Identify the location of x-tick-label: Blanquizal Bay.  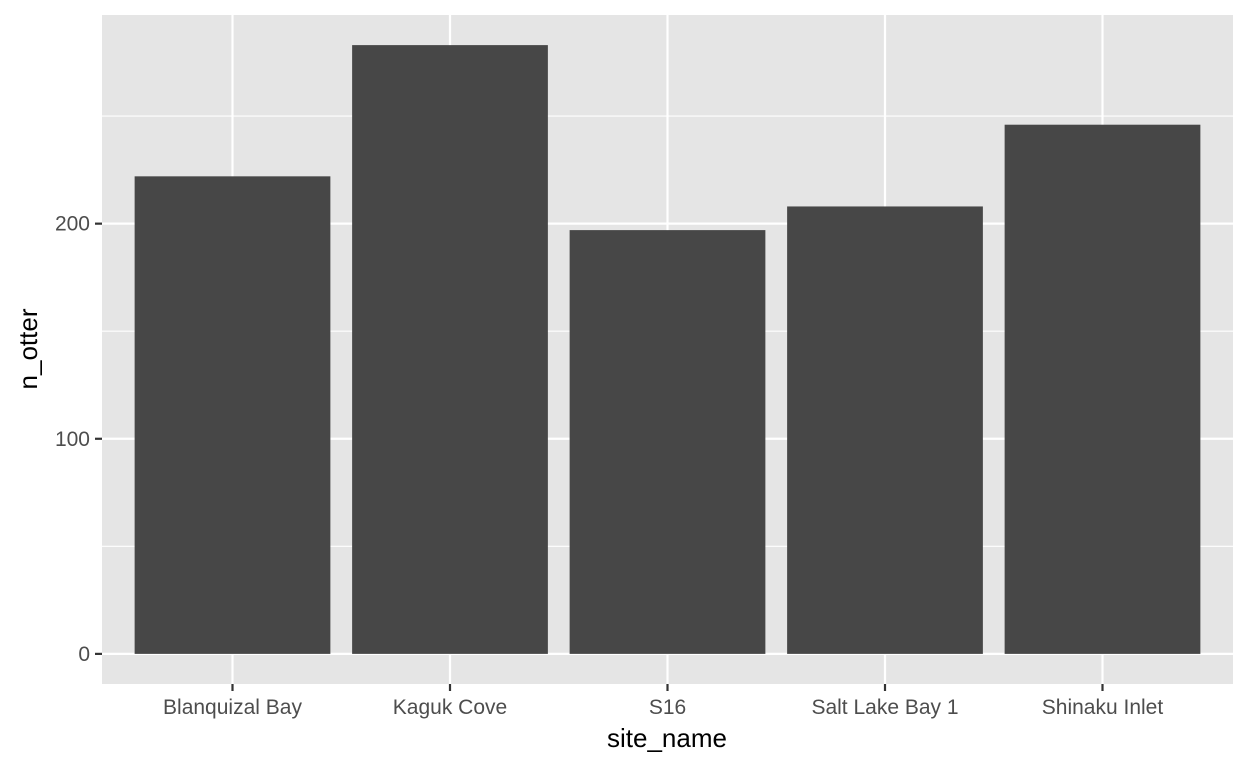
(232, 707).